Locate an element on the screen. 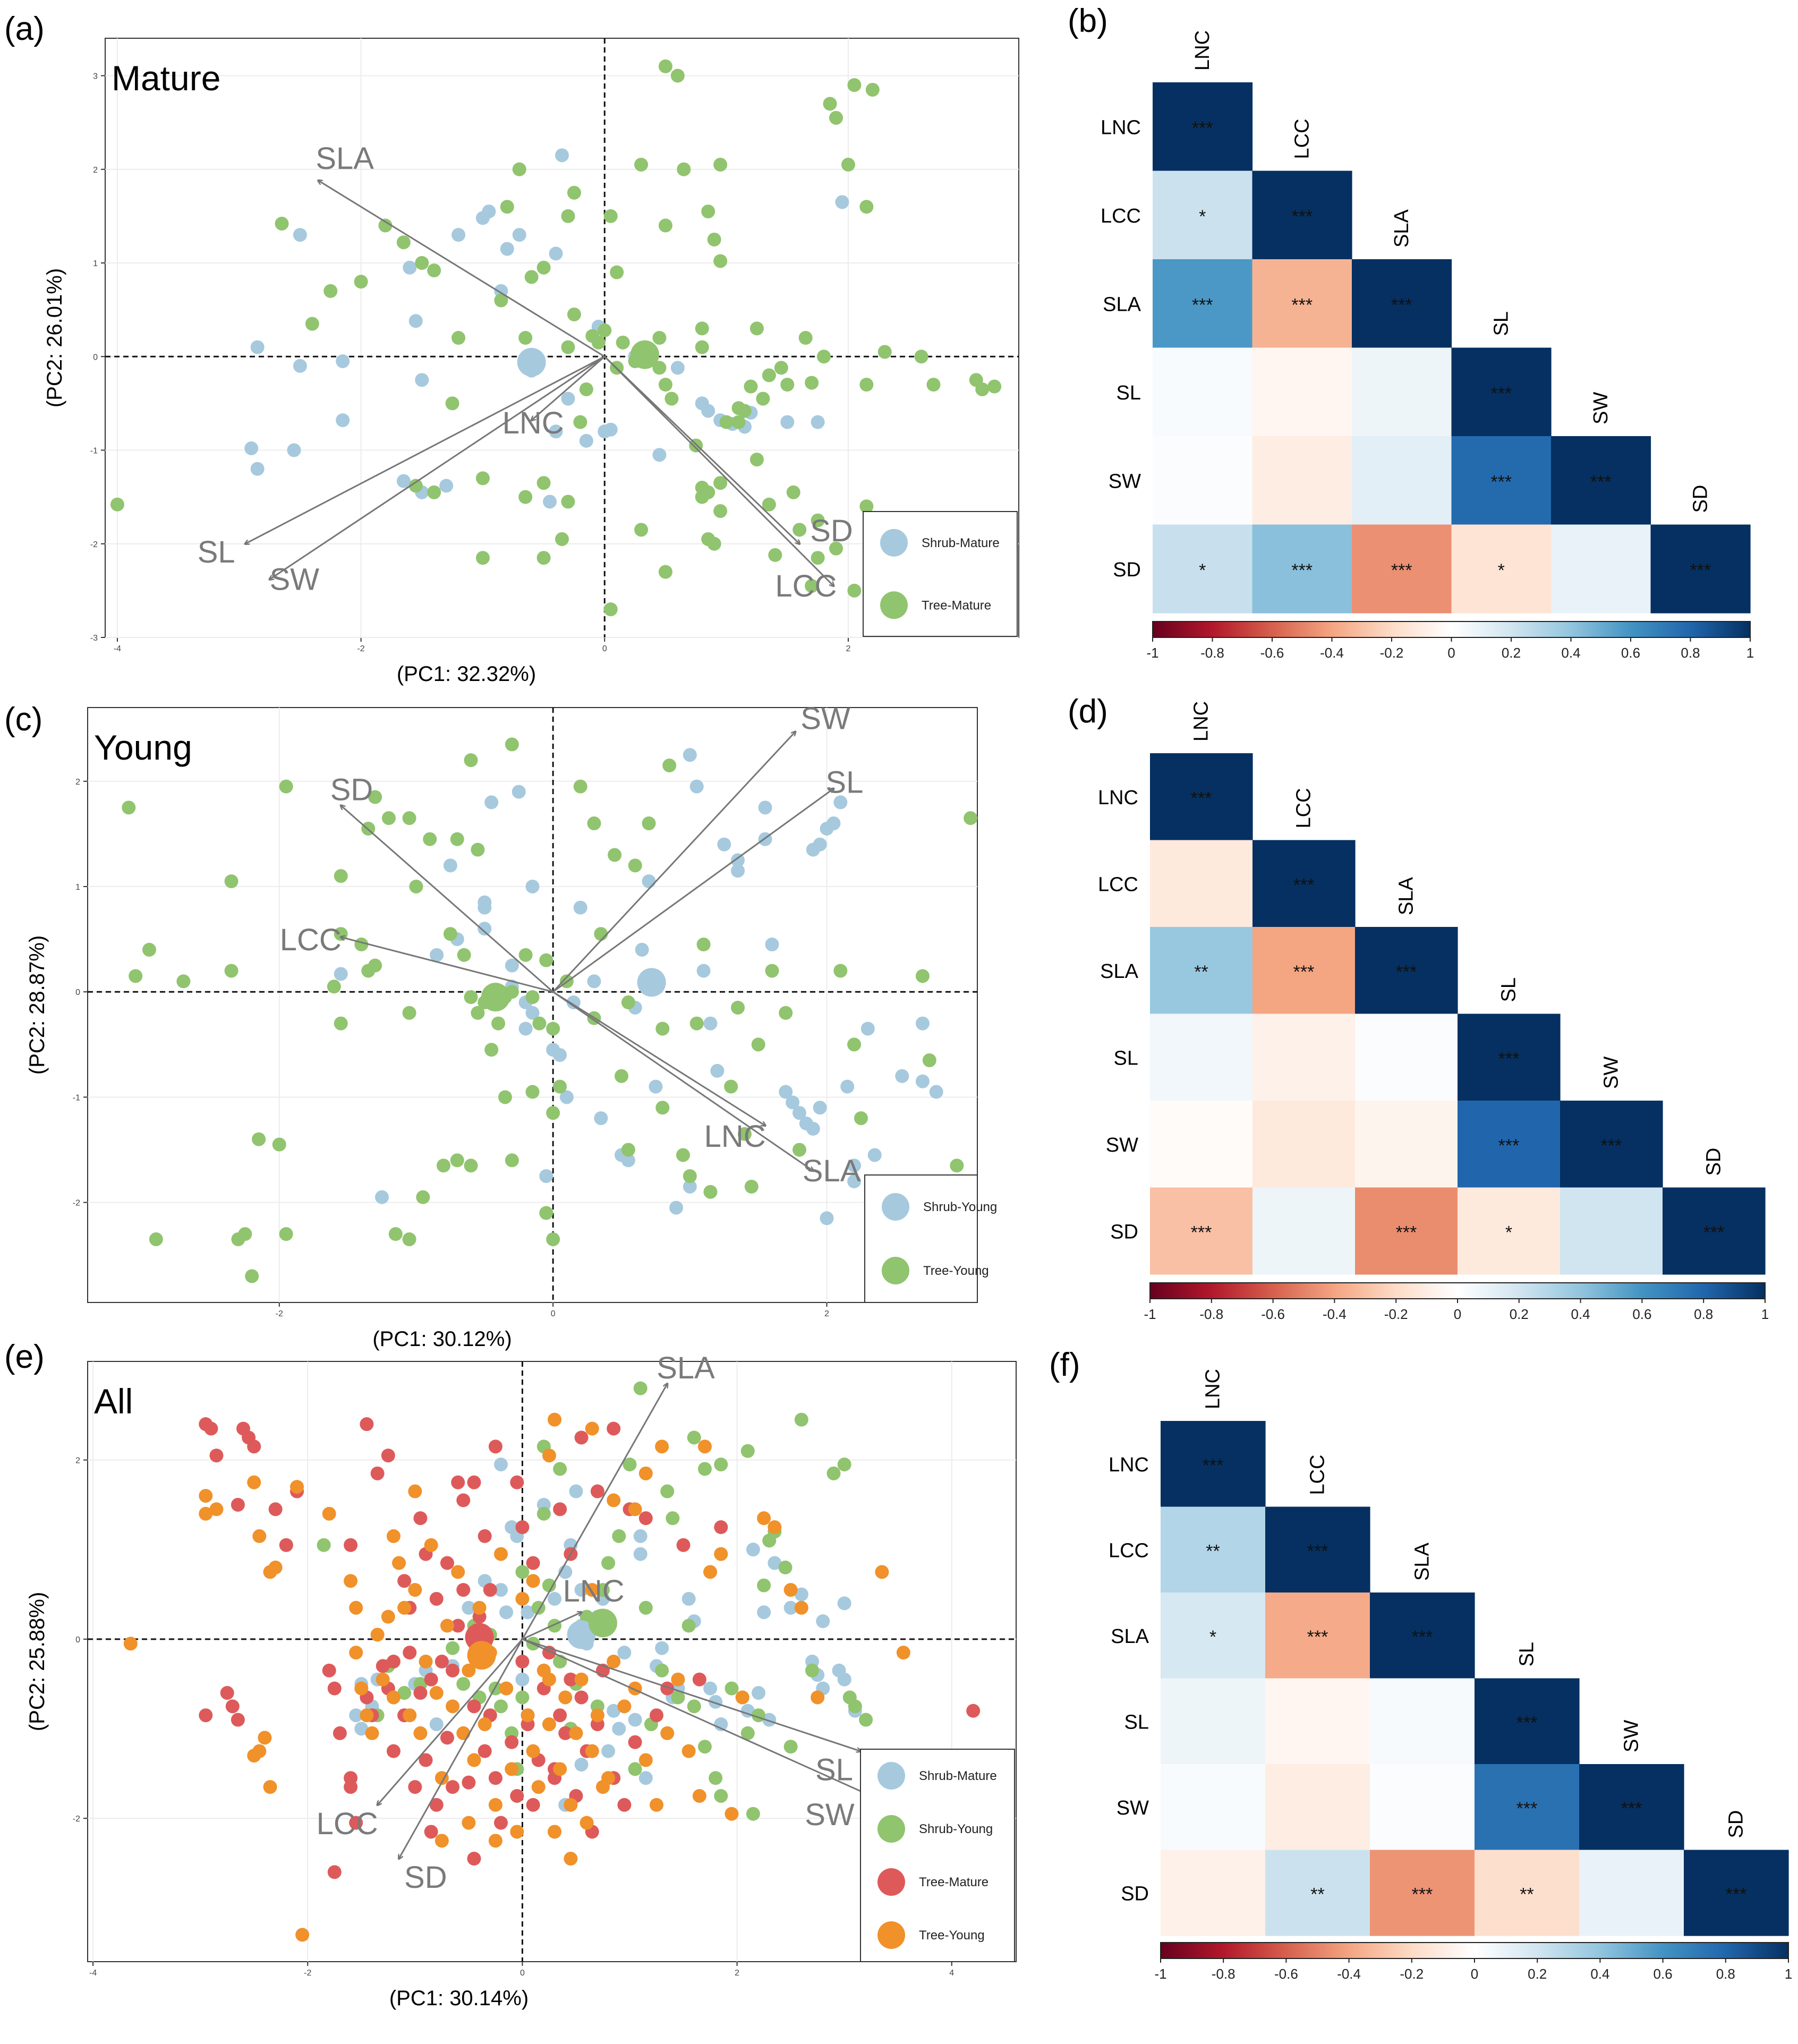  colorbar-tick-label: -0.2 is located at coordinates (1412, 1974).